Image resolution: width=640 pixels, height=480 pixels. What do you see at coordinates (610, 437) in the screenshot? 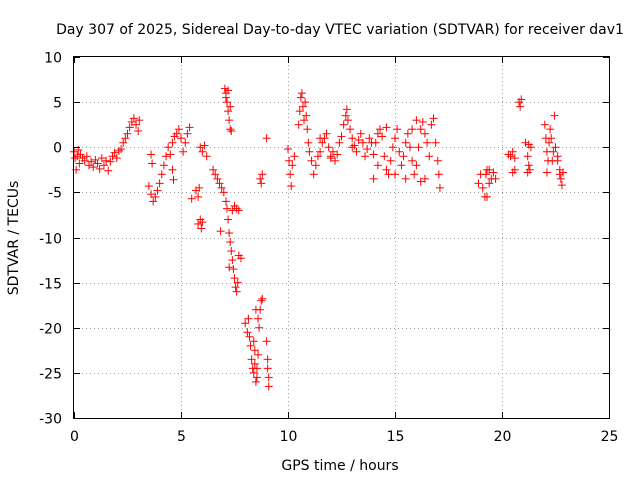
I see `x-tick-label: 25` at bounding box center [610, 437].